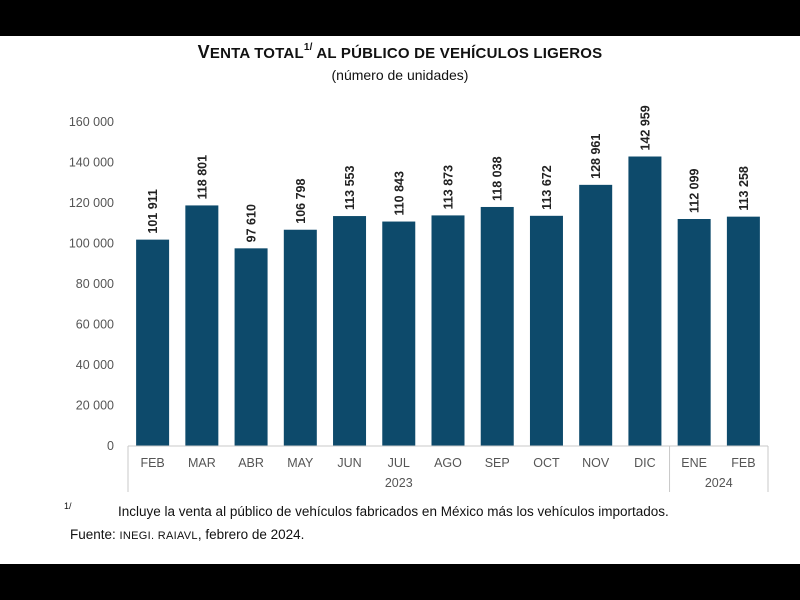  Describe the element at coordinates (596, 463) in the screenshot. I see `x-category-label: NOV` at that location.